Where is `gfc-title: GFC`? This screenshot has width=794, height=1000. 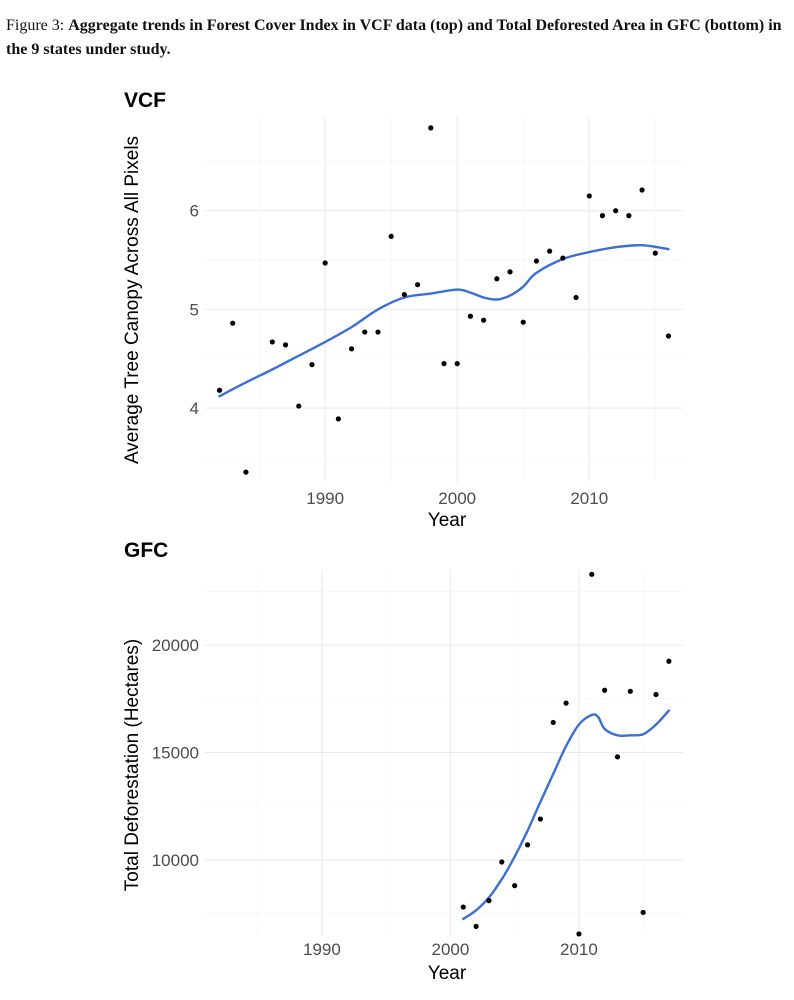 gfc-title: GFC is located at coordinates (146, 550).